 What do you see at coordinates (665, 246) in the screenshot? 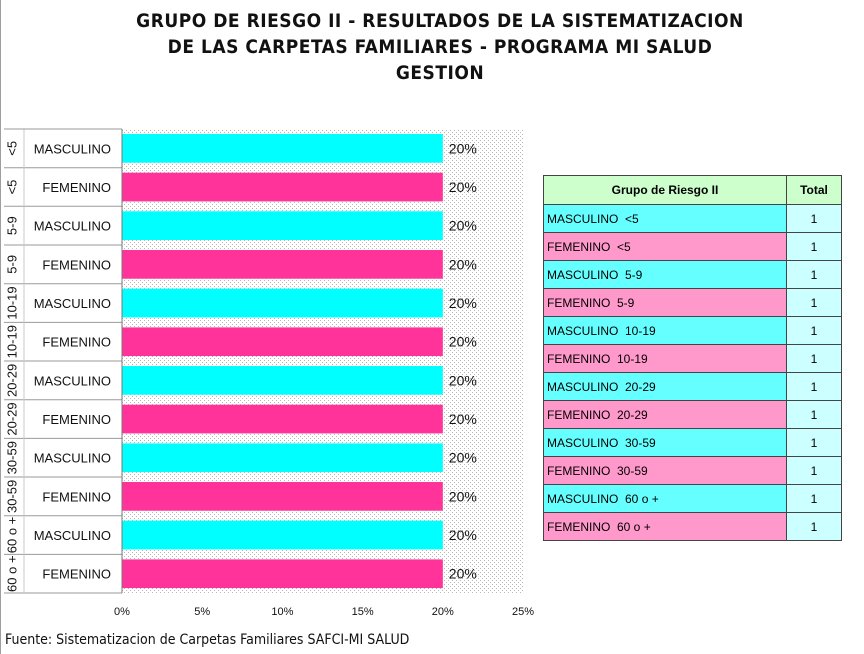
I see `table-cell-group: FEMENINO <5` at bounding box center [665, 246].